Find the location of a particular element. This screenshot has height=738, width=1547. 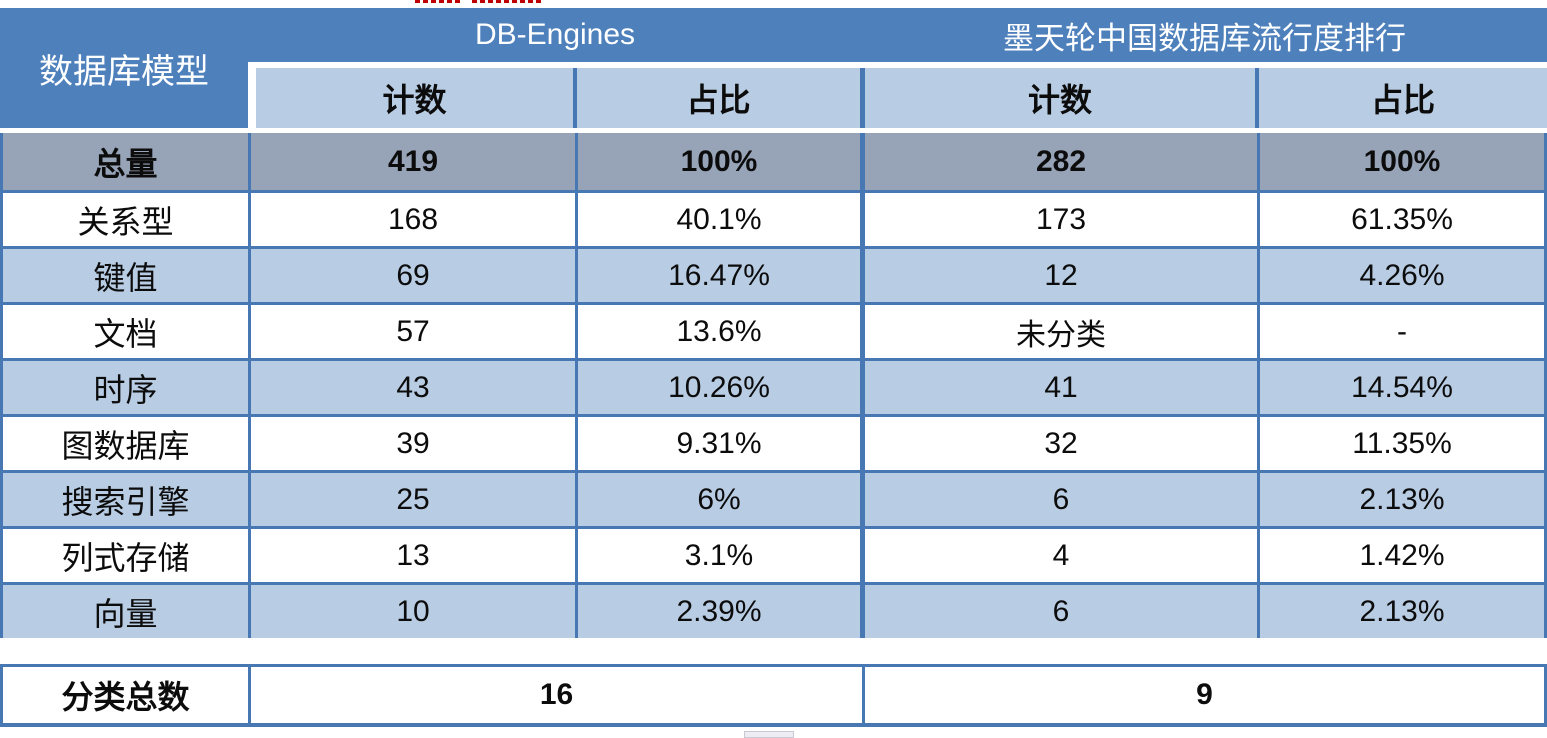

row-value: 4.26% is located at coordinates (1402, 275).